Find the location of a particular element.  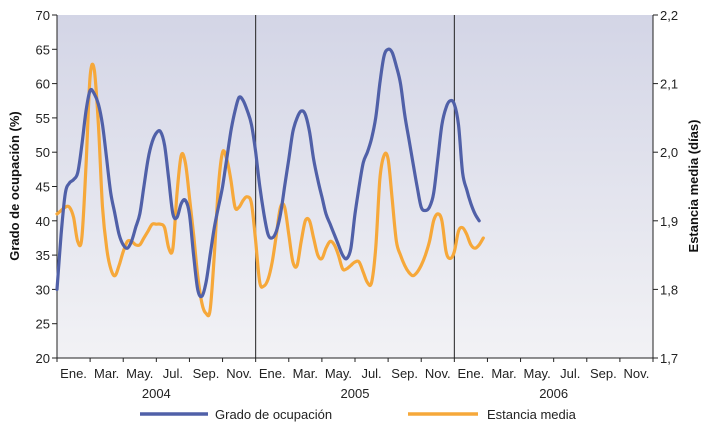

legend-label-ocupacion: Grado de ocupación is located at coordinates (273, 414).